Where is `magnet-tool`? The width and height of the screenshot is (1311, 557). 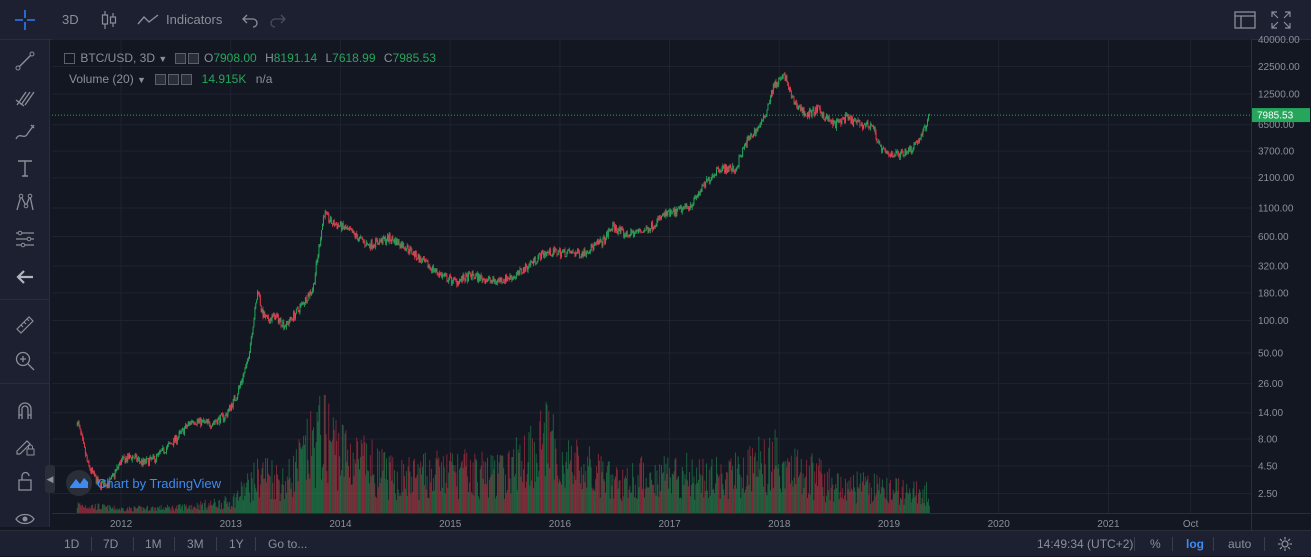 magnet-tool is located at coordinates (25, 410).